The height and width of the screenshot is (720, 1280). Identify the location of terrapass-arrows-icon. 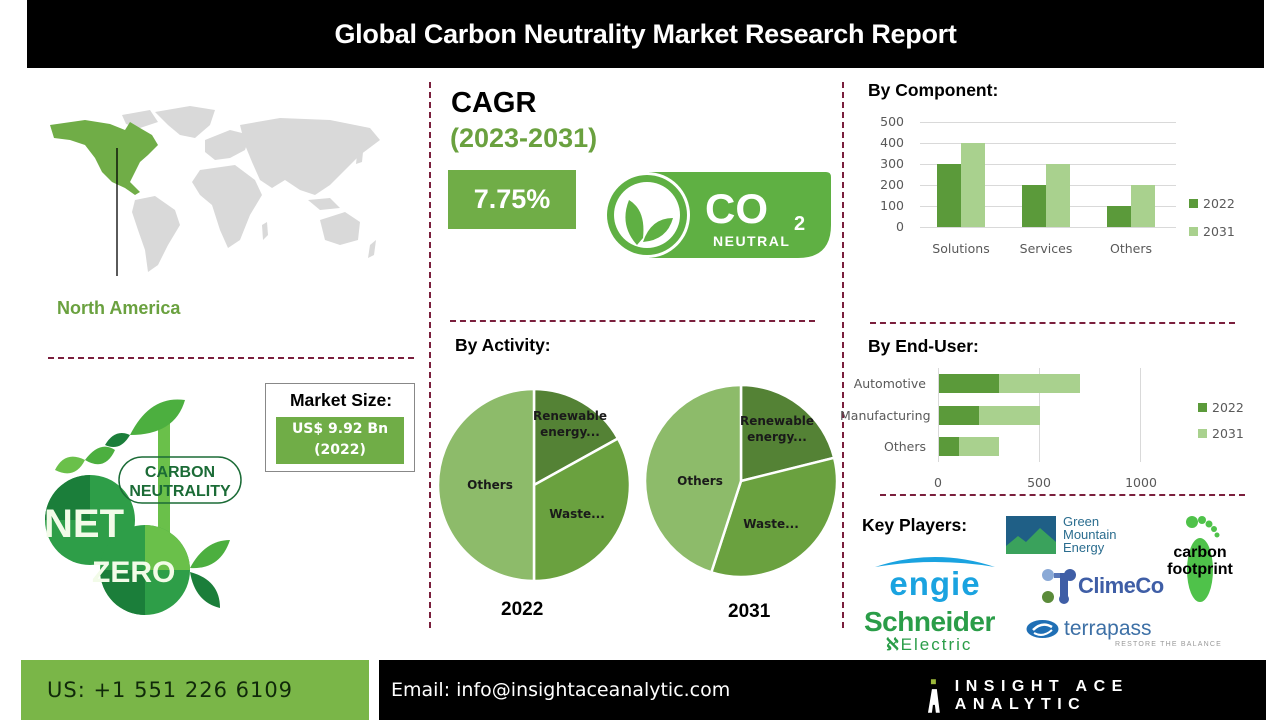
(1042, 629).